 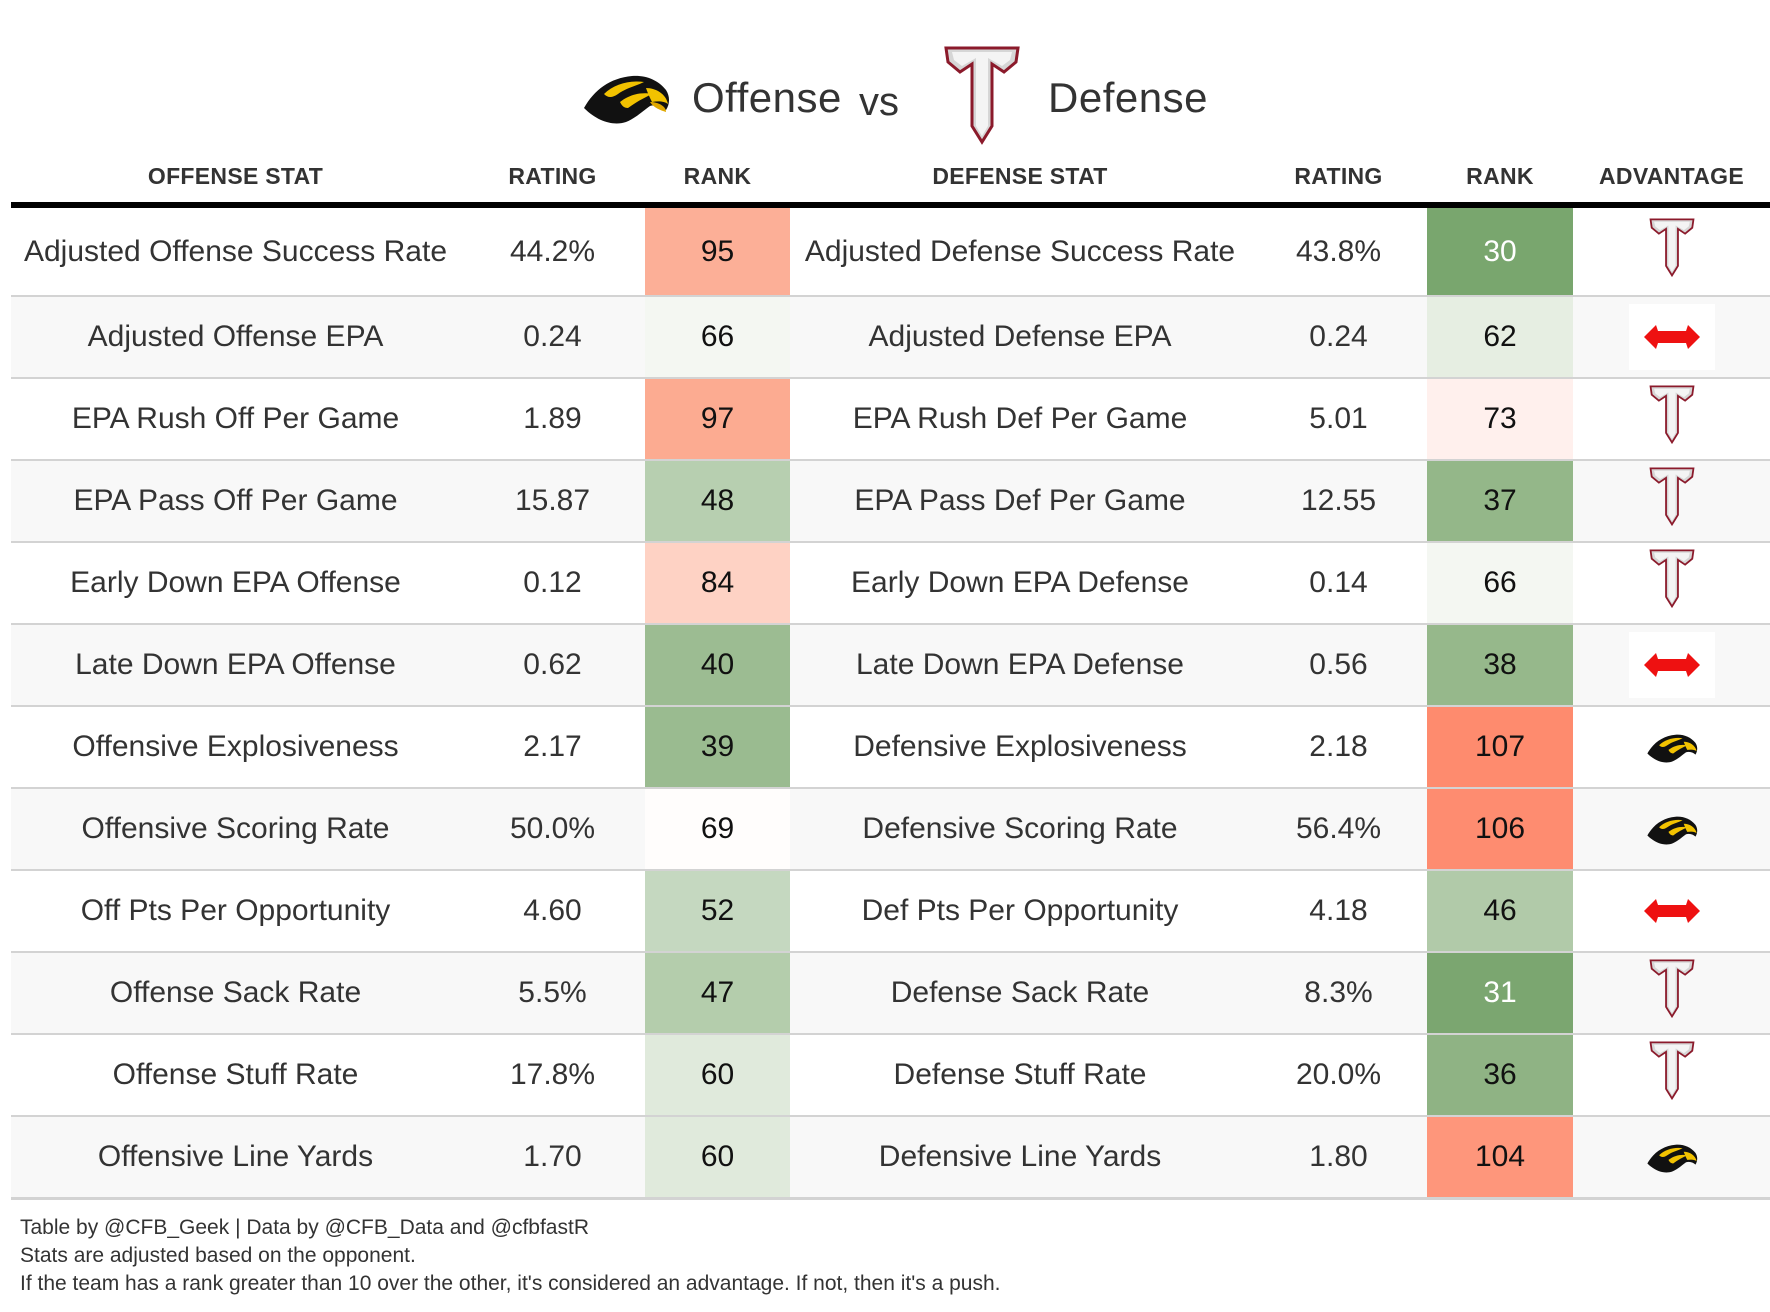 What do you see at coordinates (717, 337) in the screenshot?
I see `offense-rank: 66` at bounding box center [717, 337].